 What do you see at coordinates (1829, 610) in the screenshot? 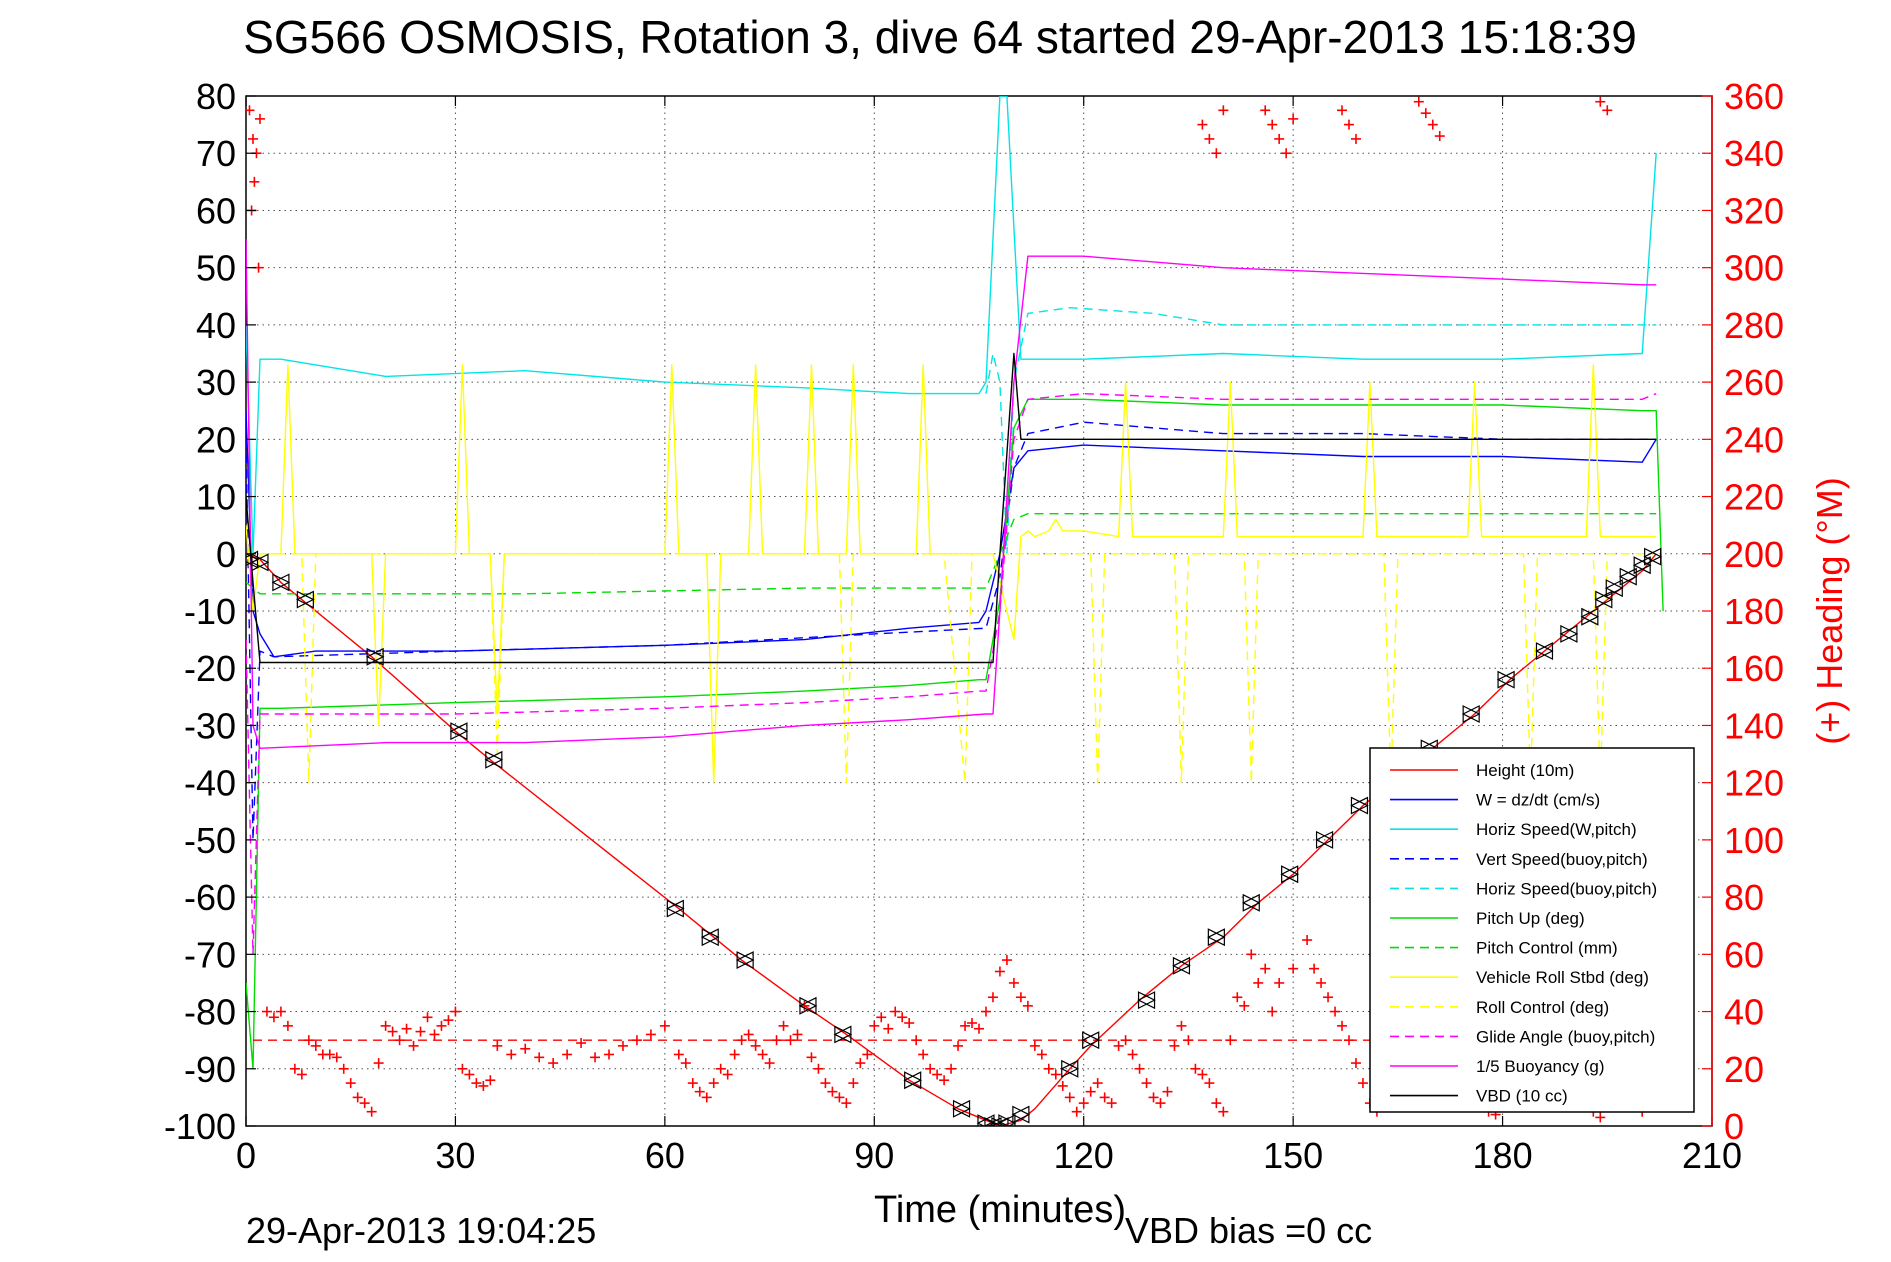
I see `y-right-axis-label: (+) Heading (°M)` at bounding box center [1829, 610].